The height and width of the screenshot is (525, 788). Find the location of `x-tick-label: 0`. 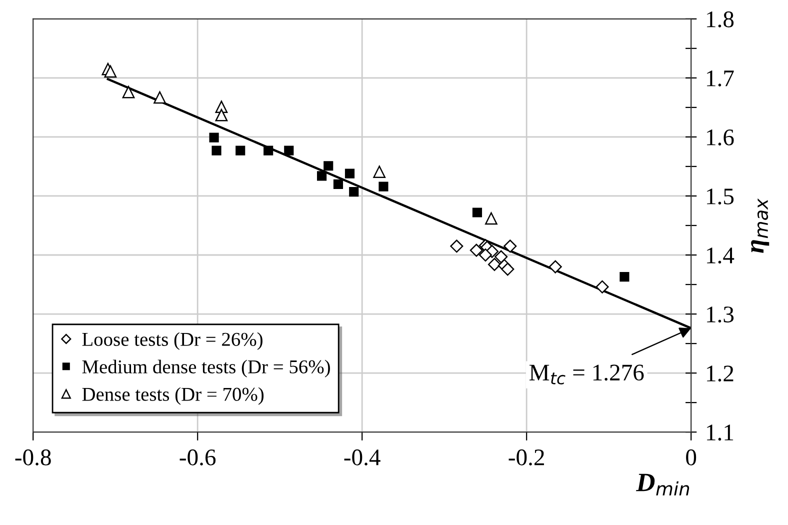

x-tick-label: 0 is located at coordinates (691, 457).